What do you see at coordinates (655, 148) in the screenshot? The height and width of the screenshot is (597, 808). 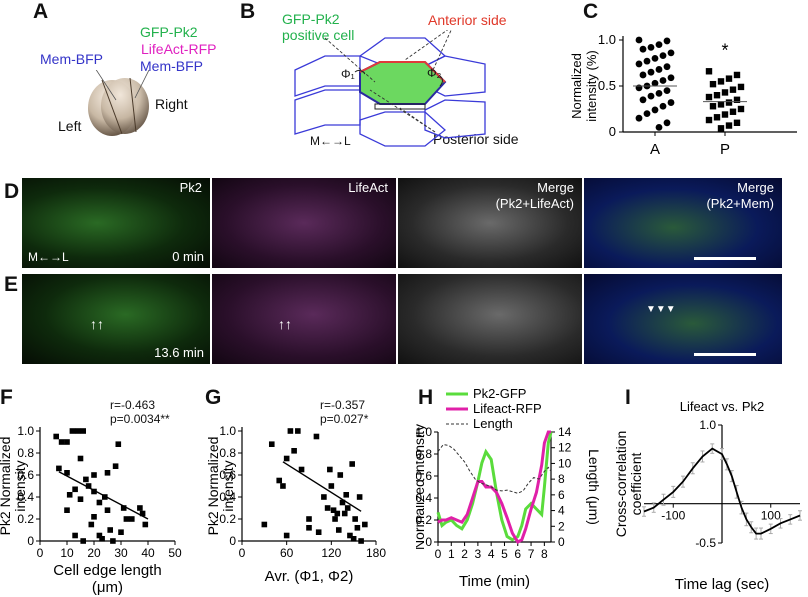 I see `c-x-tick-label: A` at bounding box center [655, 148].